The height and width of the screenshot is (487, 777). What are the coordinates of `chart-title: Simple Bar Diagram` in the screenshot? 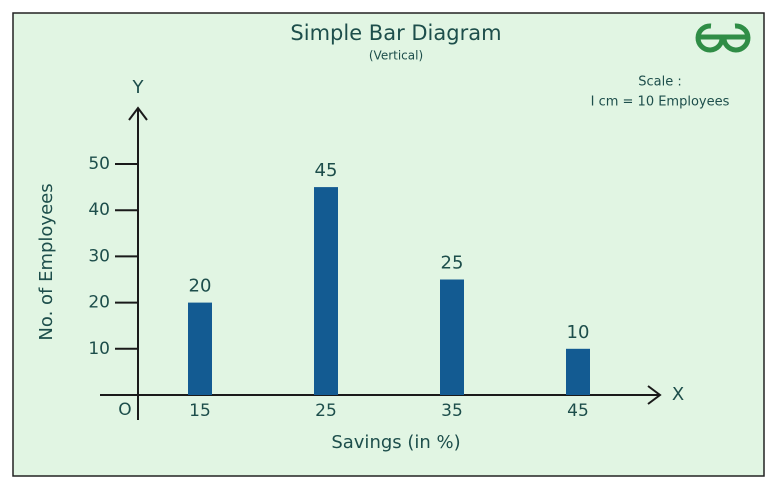 It's located at (395, 33).